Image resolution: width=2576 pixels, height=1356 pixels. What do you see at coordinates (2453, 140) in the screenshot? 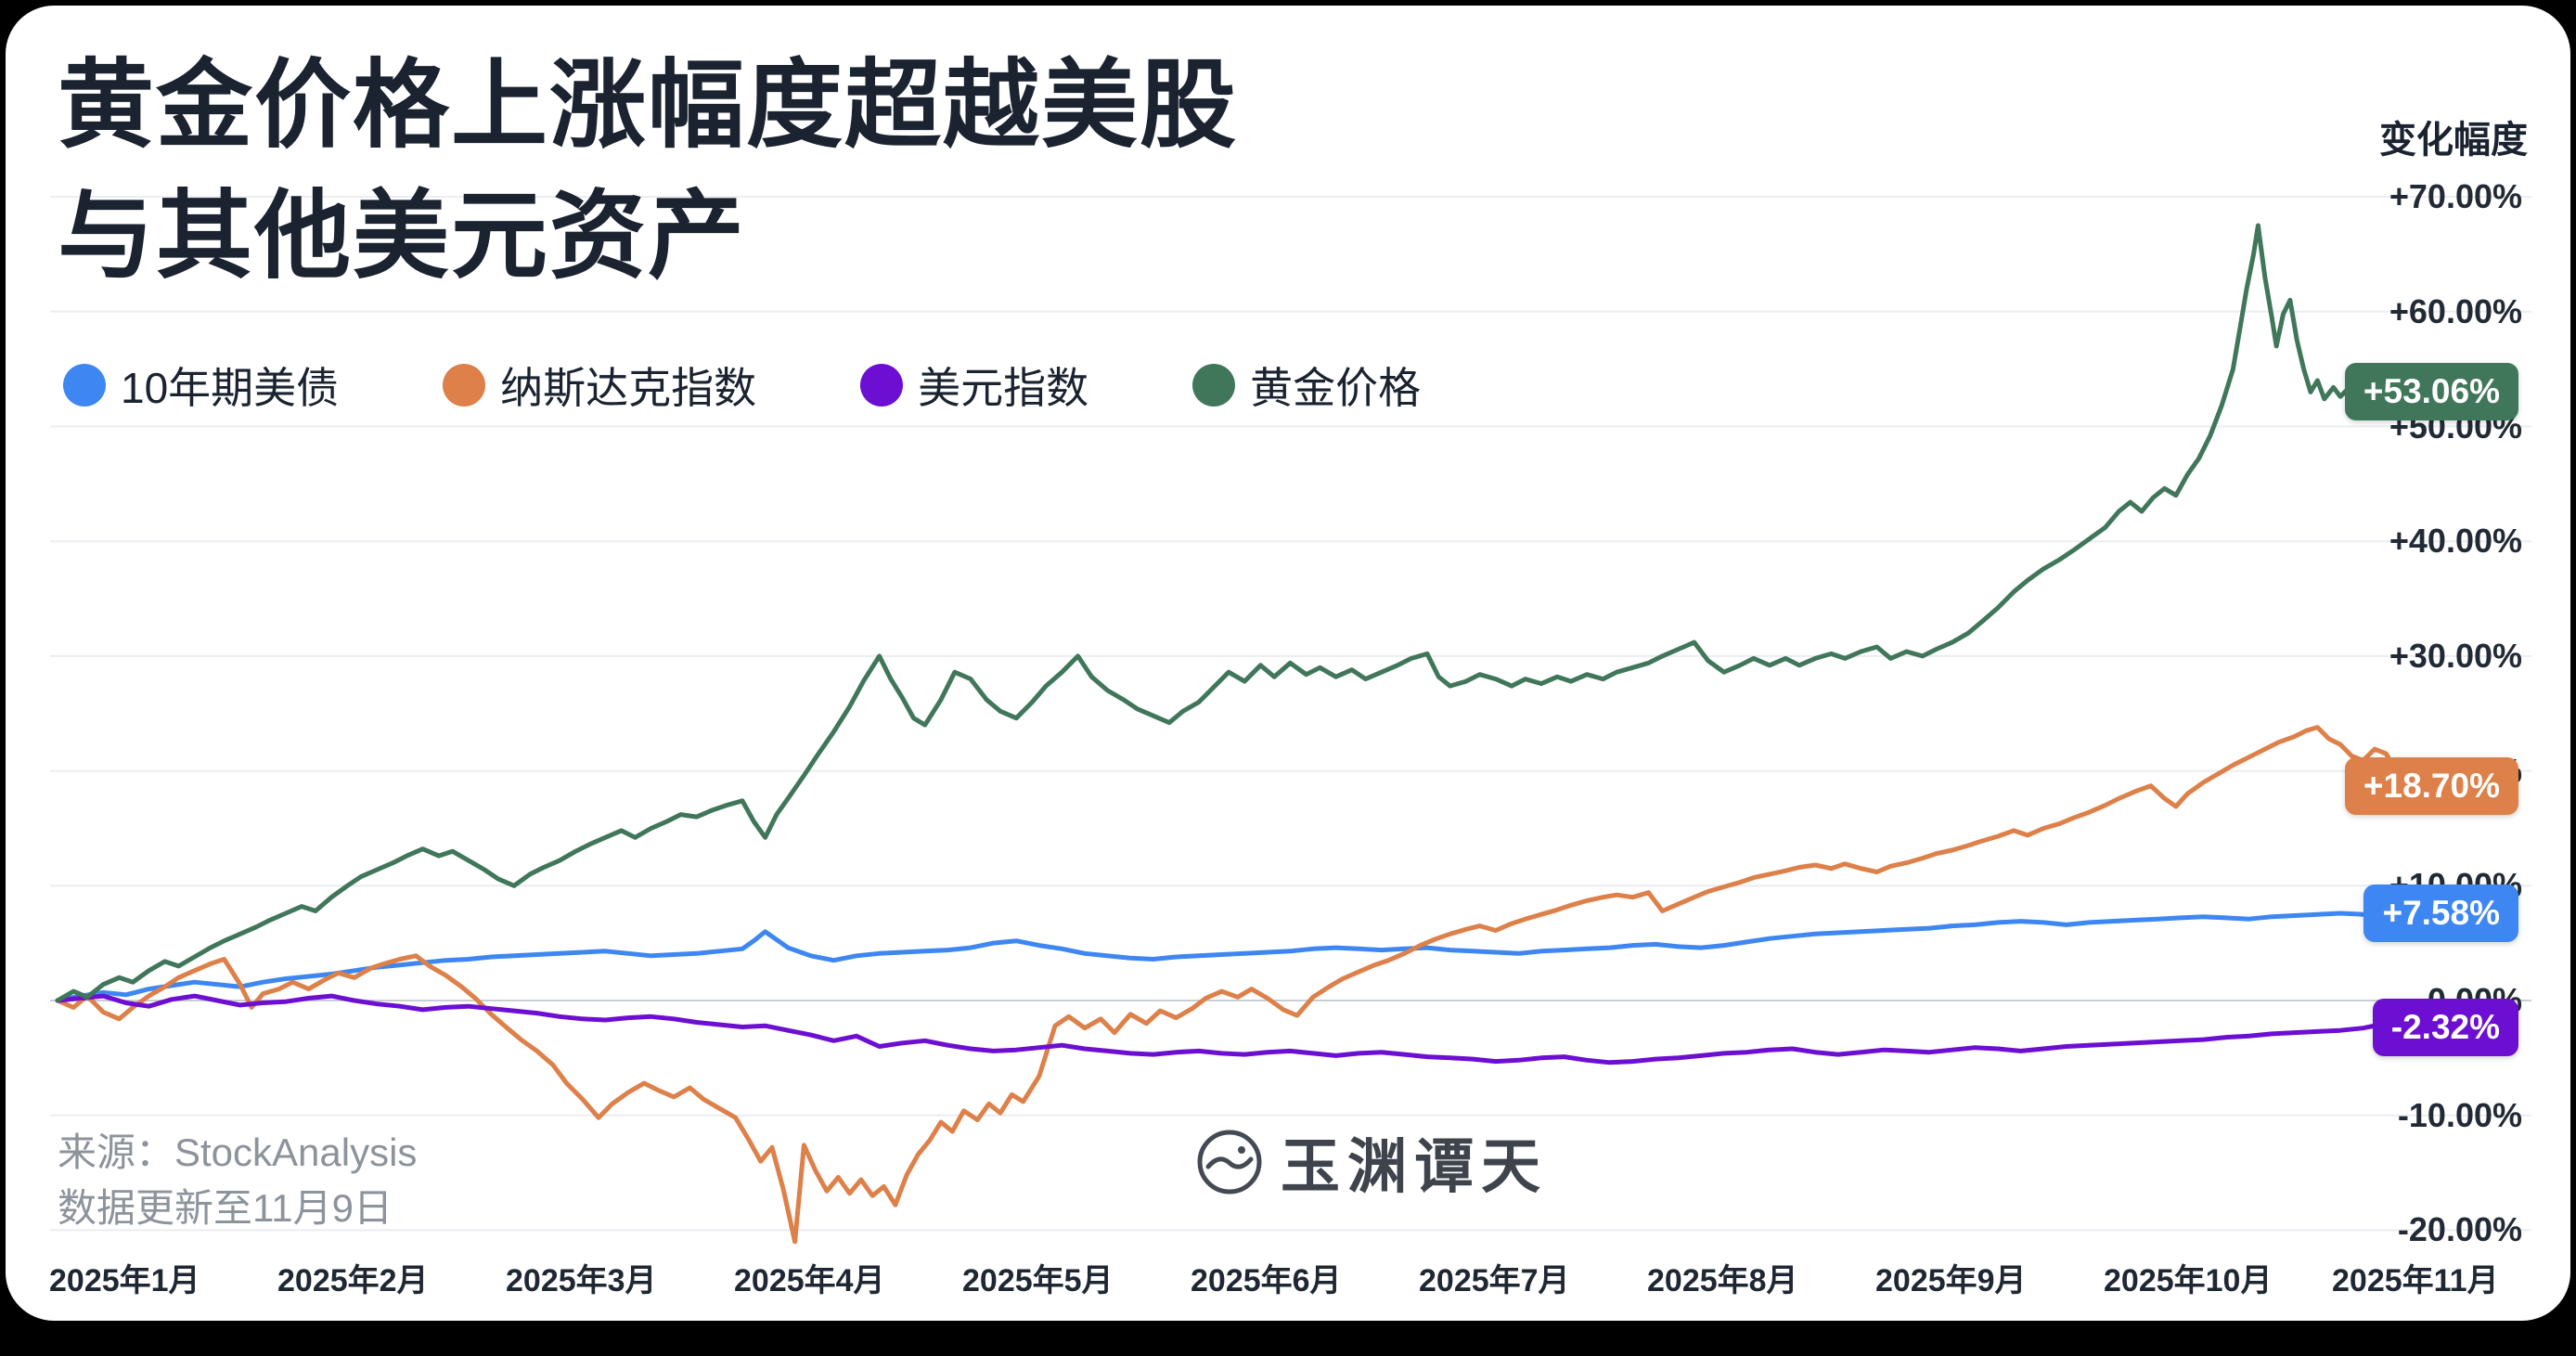
I see `y-axis-title: 变化幅度` at bounding box center [2453, 140].